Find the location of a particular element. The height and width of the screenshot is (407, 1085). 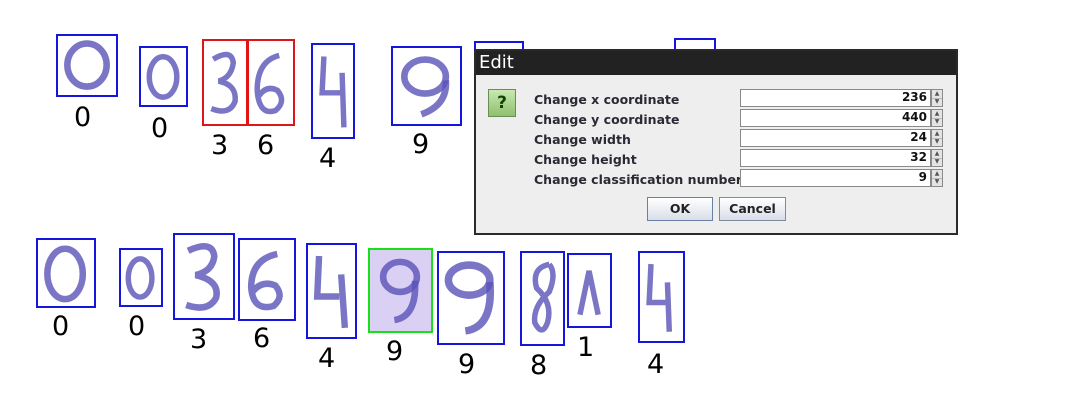

width-label: Change width is located at coordinates (582, 139).